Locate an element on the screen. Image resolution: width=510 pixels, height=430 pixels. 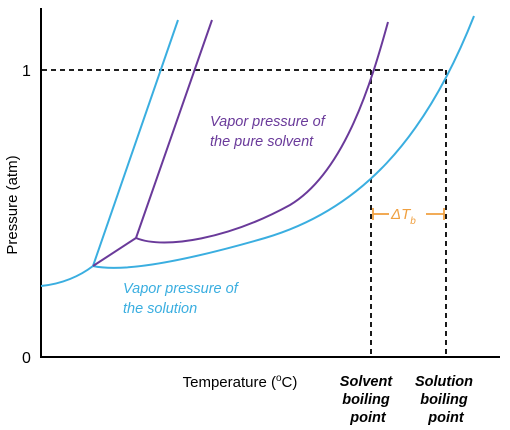
delta-tb-label: ΔTb is located at coordinates (403, 216).